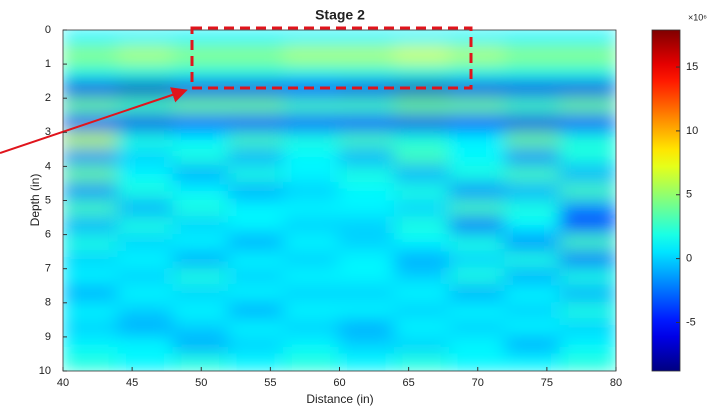 This screenshot has width=709, height=417. I want to click on colorbar-label: ×10⁶, so click(697, 17).